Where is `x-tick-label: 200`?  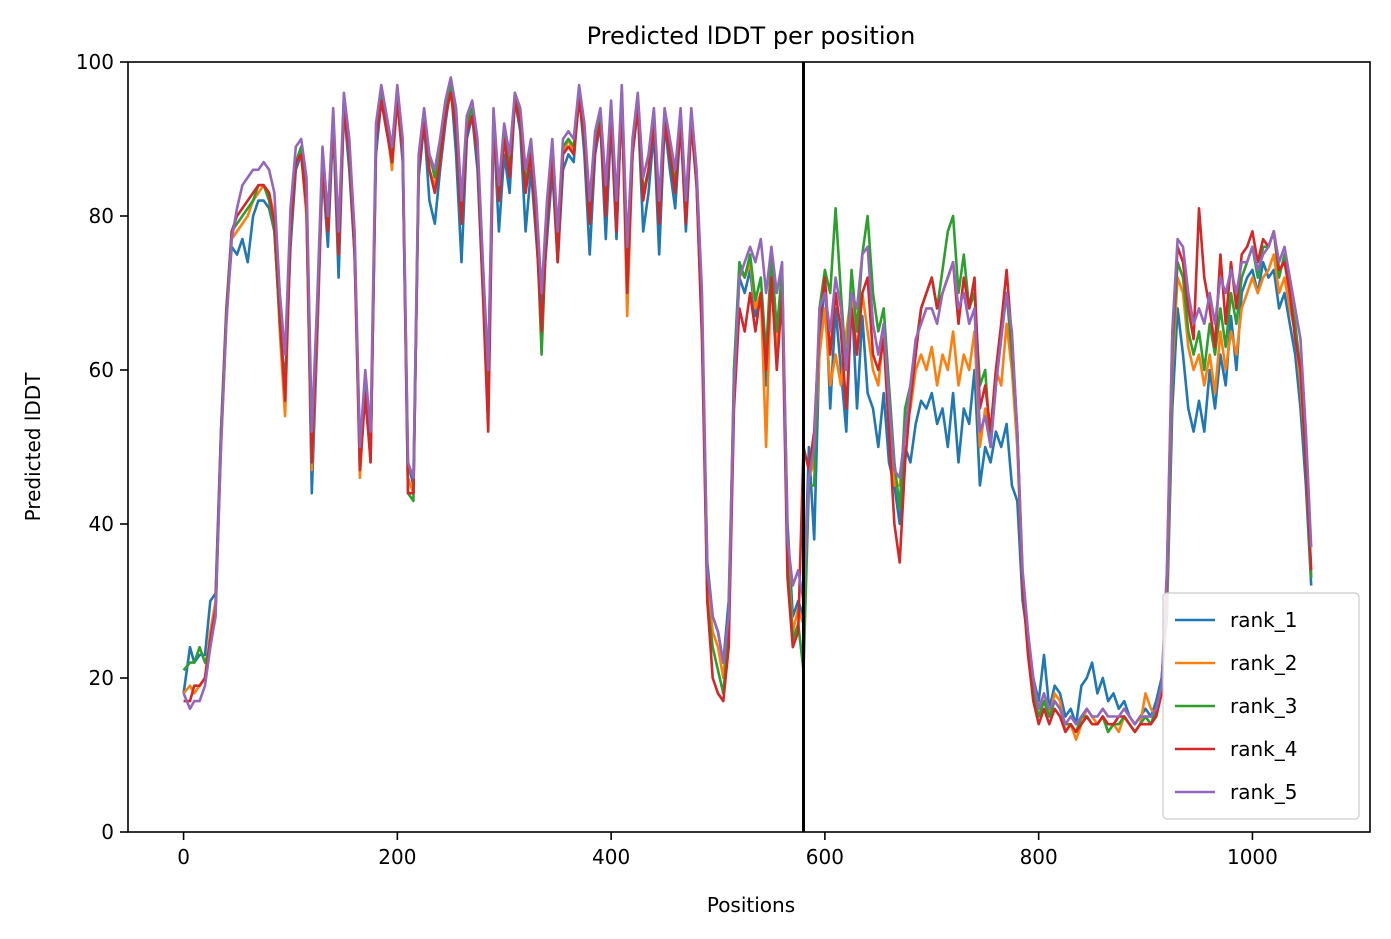
x-tick-label: 200 is located at coordinates (397, 857).